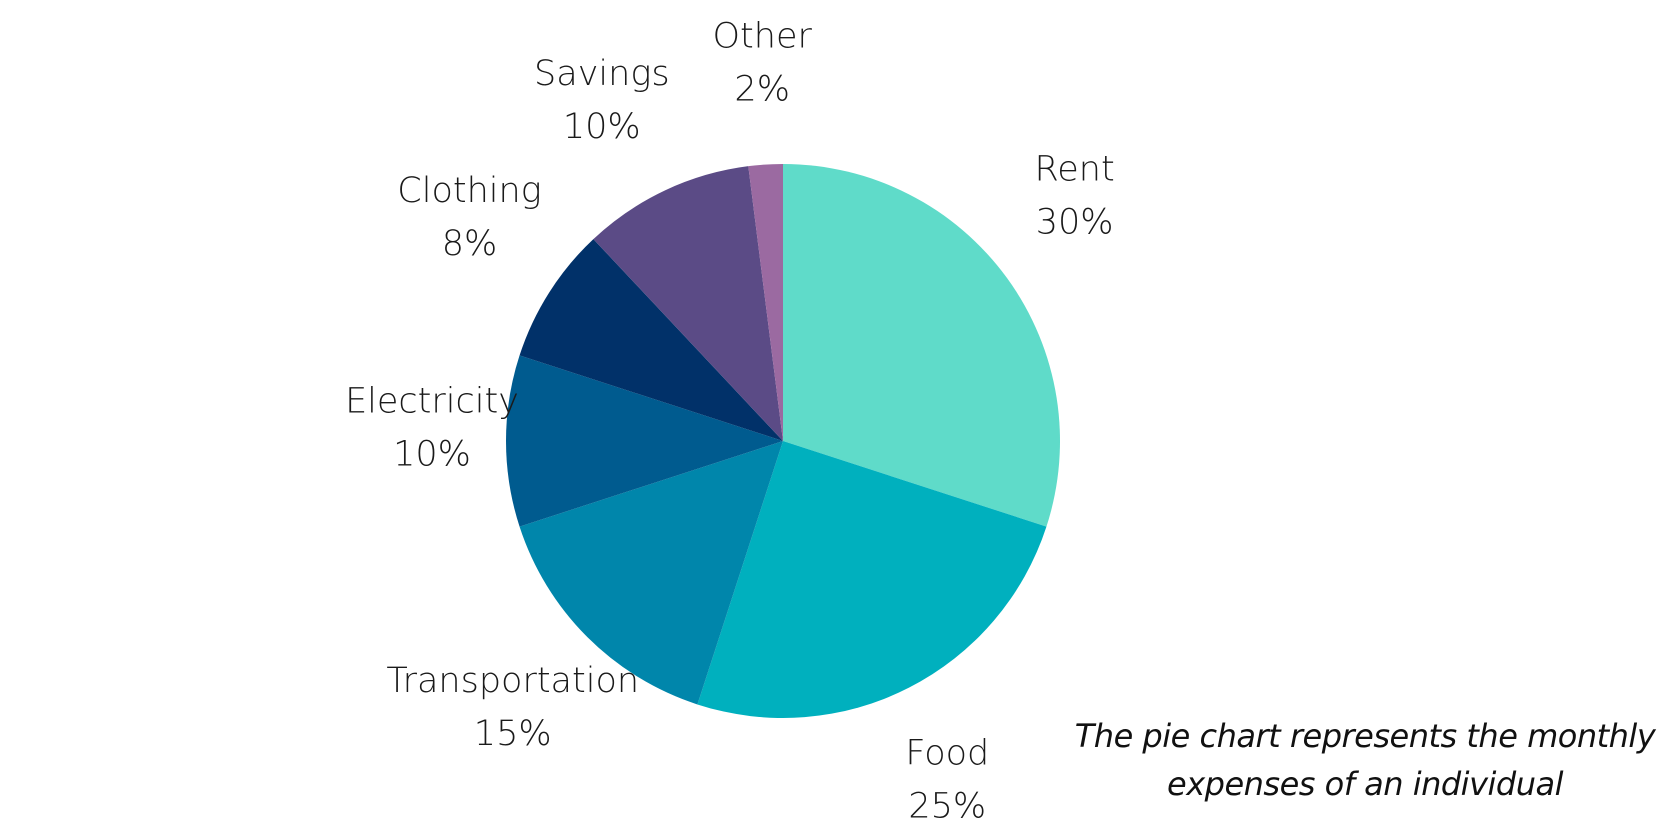 Image resolution: width=1680 pixels, height=840 pixels. What do you see at coordinates (651, 573) in the screenshot?
I see `pie-slice-transportation` at bounding box center [651, 573].